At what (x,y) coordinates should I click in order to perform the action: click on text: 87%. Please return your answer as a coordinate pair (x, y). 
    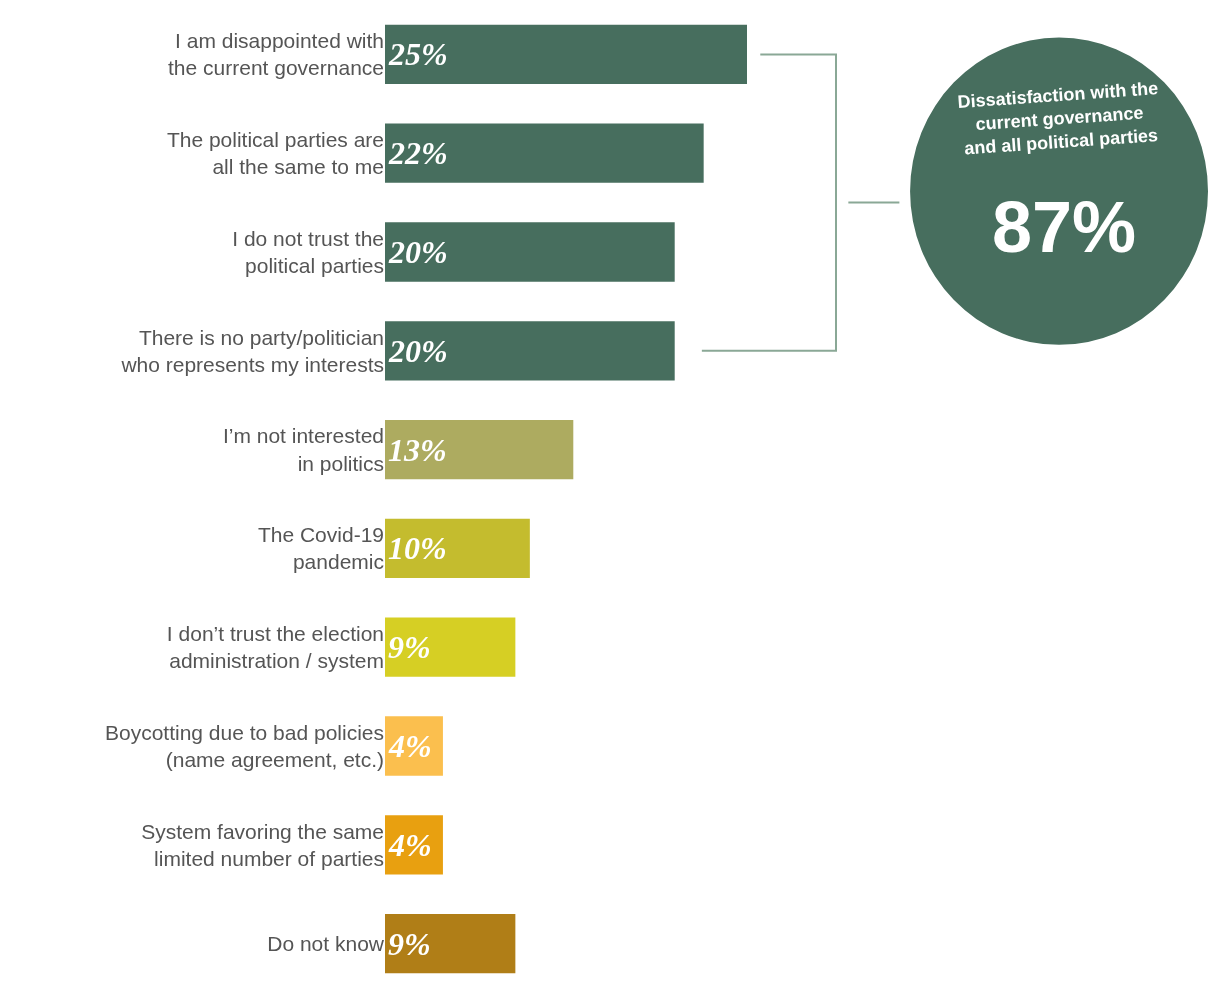
    Looking at the image, I should click on (1064, 227).